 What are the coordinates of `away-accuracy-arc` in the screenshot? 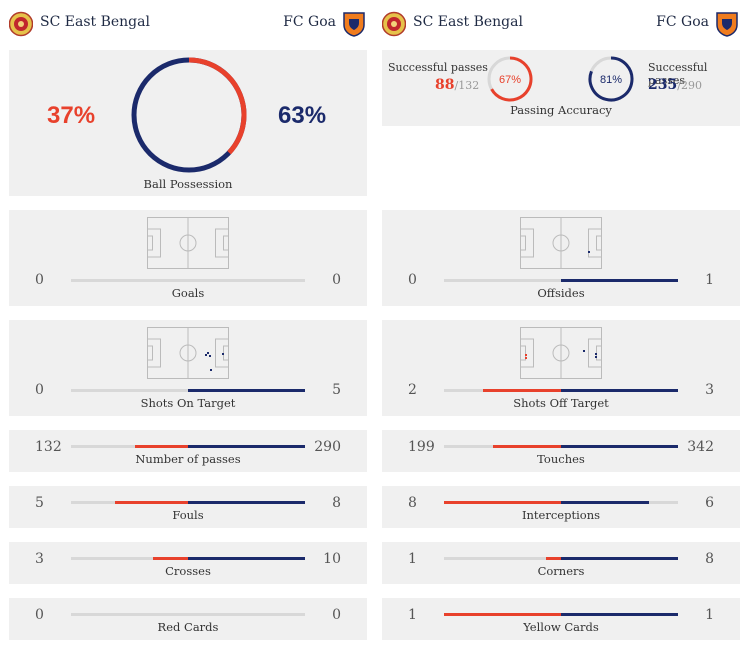 It's located at (611, 79).